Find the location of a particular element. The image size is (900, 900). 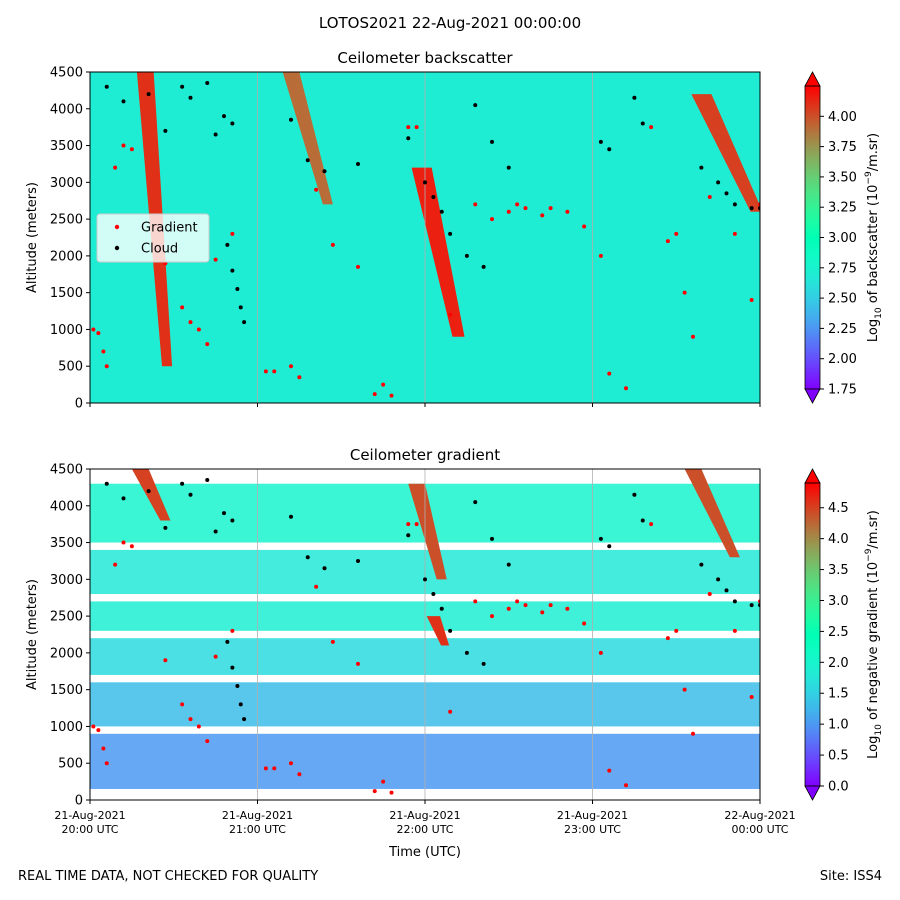

y-axis-label: Altitude (meters) is located at coordinates (32, 634).